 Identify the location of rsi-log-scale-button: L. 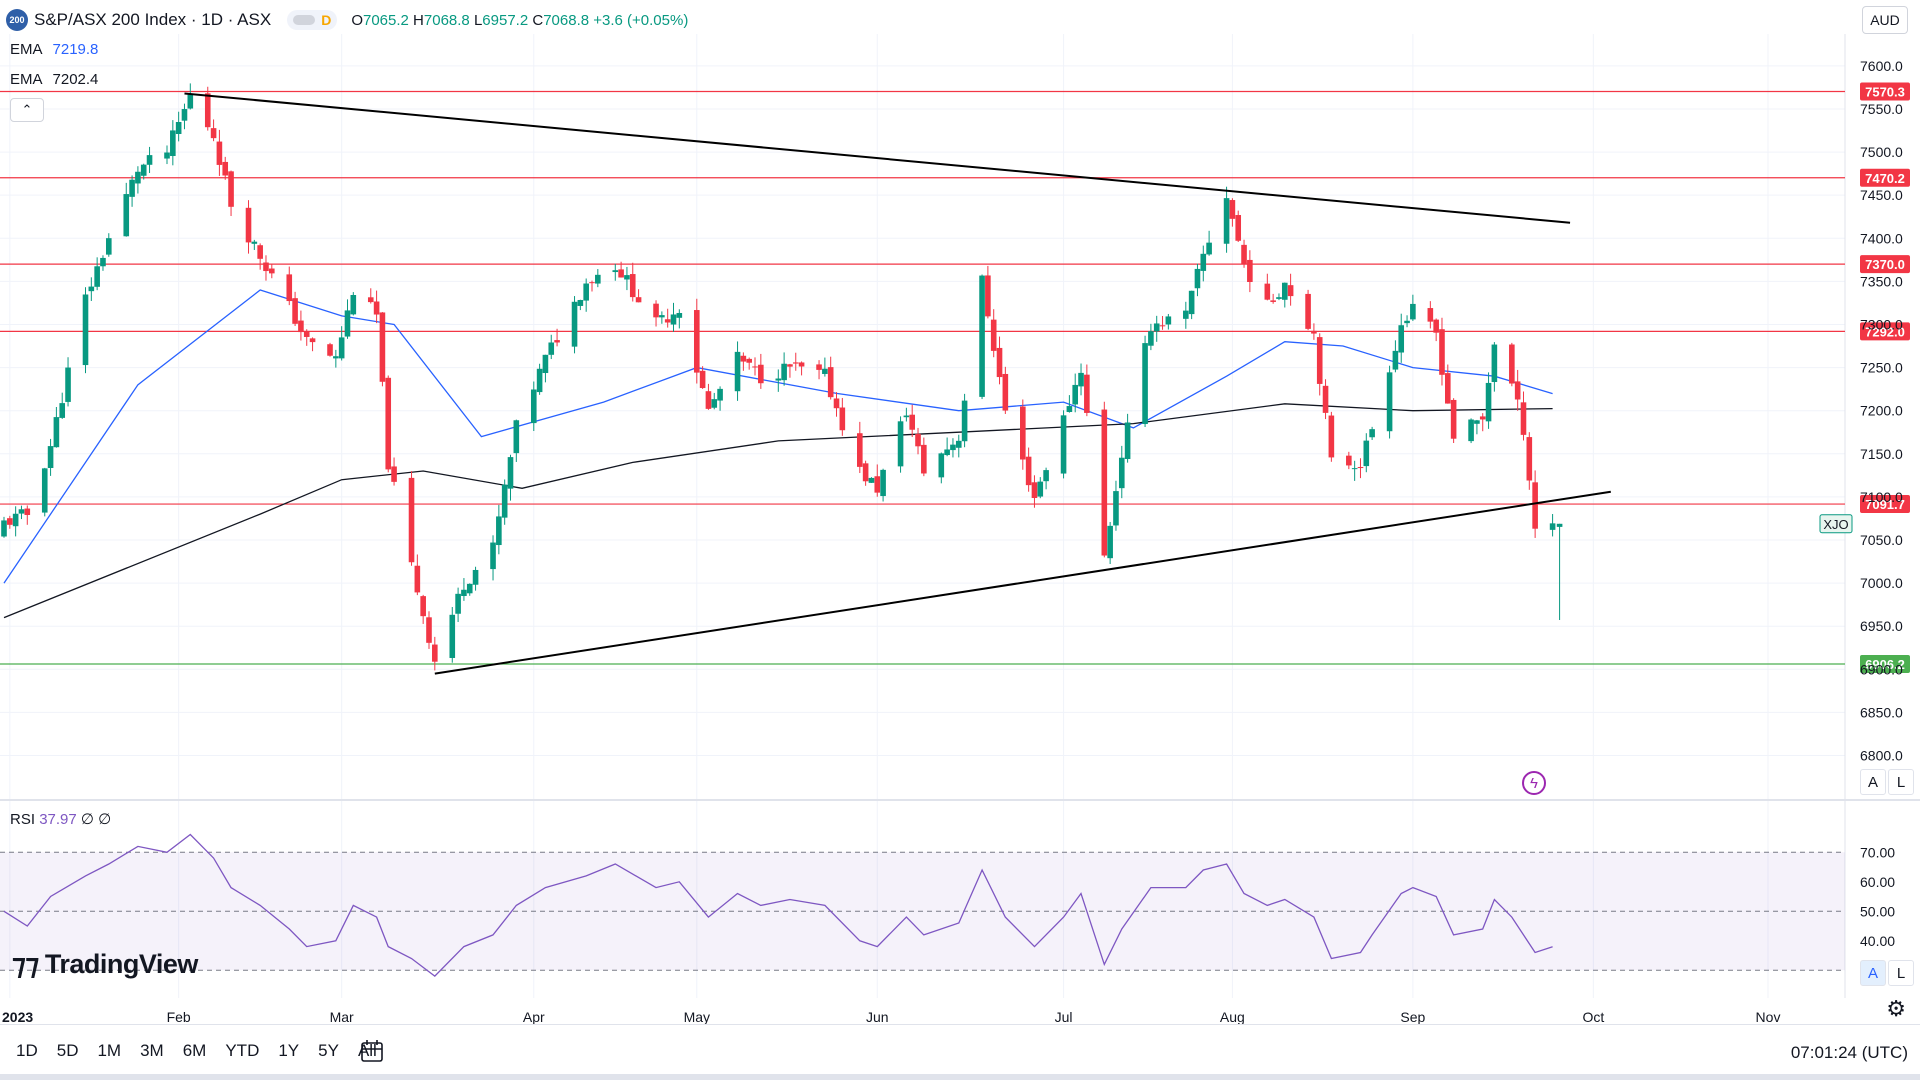
(1901, 973).